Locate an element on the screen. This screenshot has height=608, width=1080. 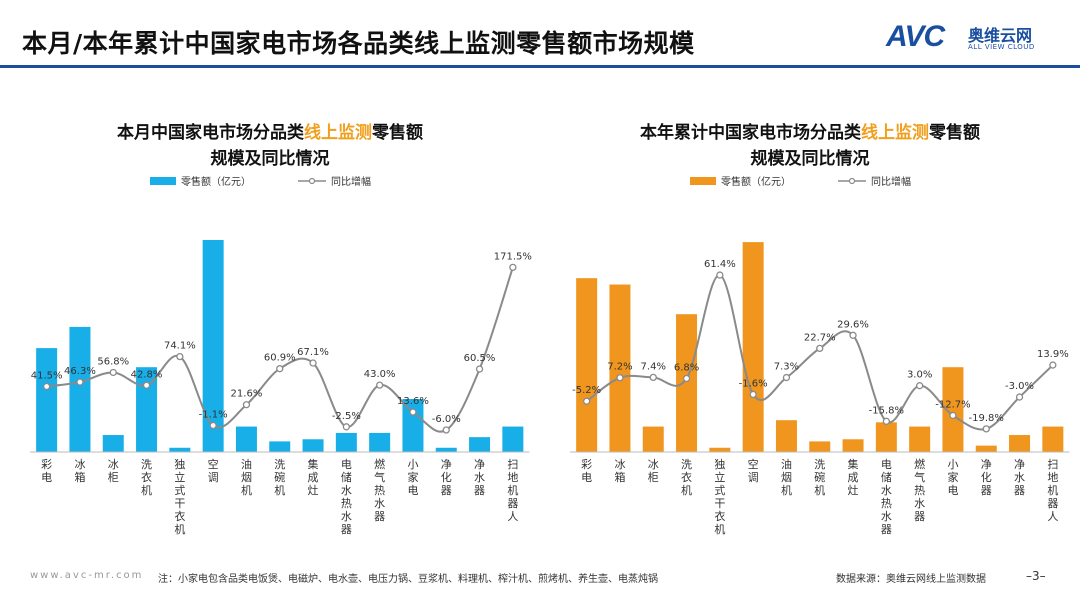
category-char: 干 is located at coordinates (179, 503).